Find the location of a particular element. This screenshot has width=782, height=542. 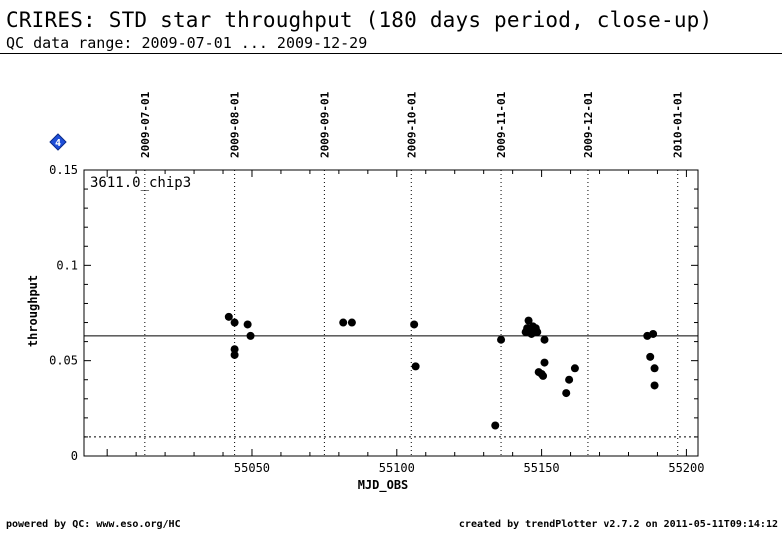

x-axis-title: MJD_OBS is located at coordinates (383, 485).